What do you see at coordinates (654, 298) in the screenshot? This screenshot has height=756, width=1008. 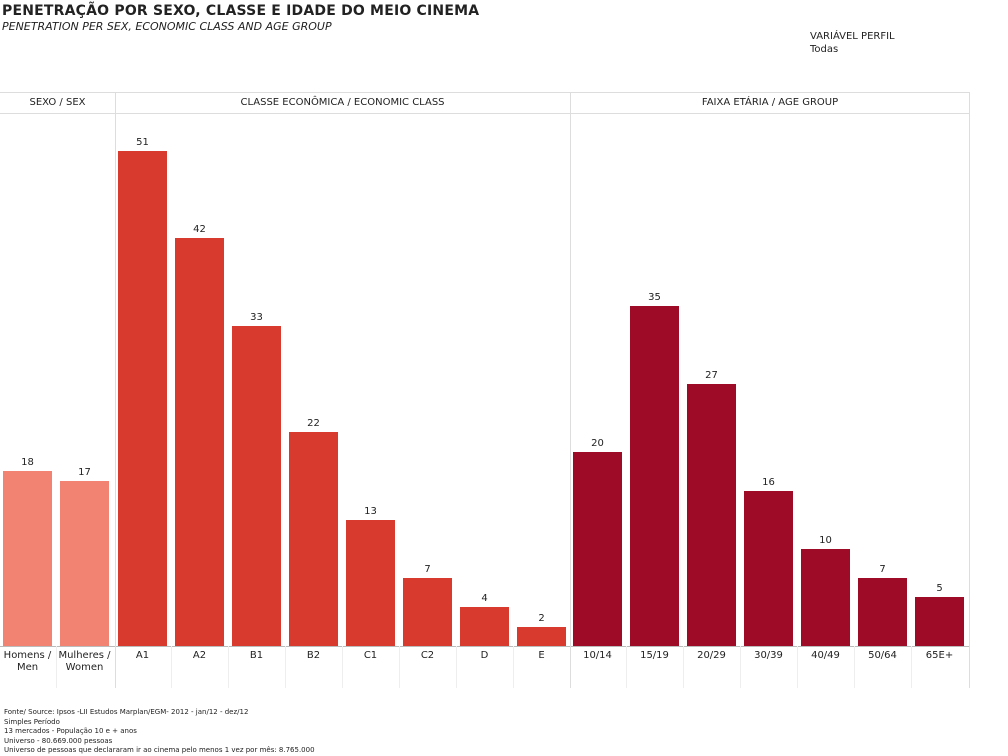 I see `value-label: 35` at bounding box center [654, 298].